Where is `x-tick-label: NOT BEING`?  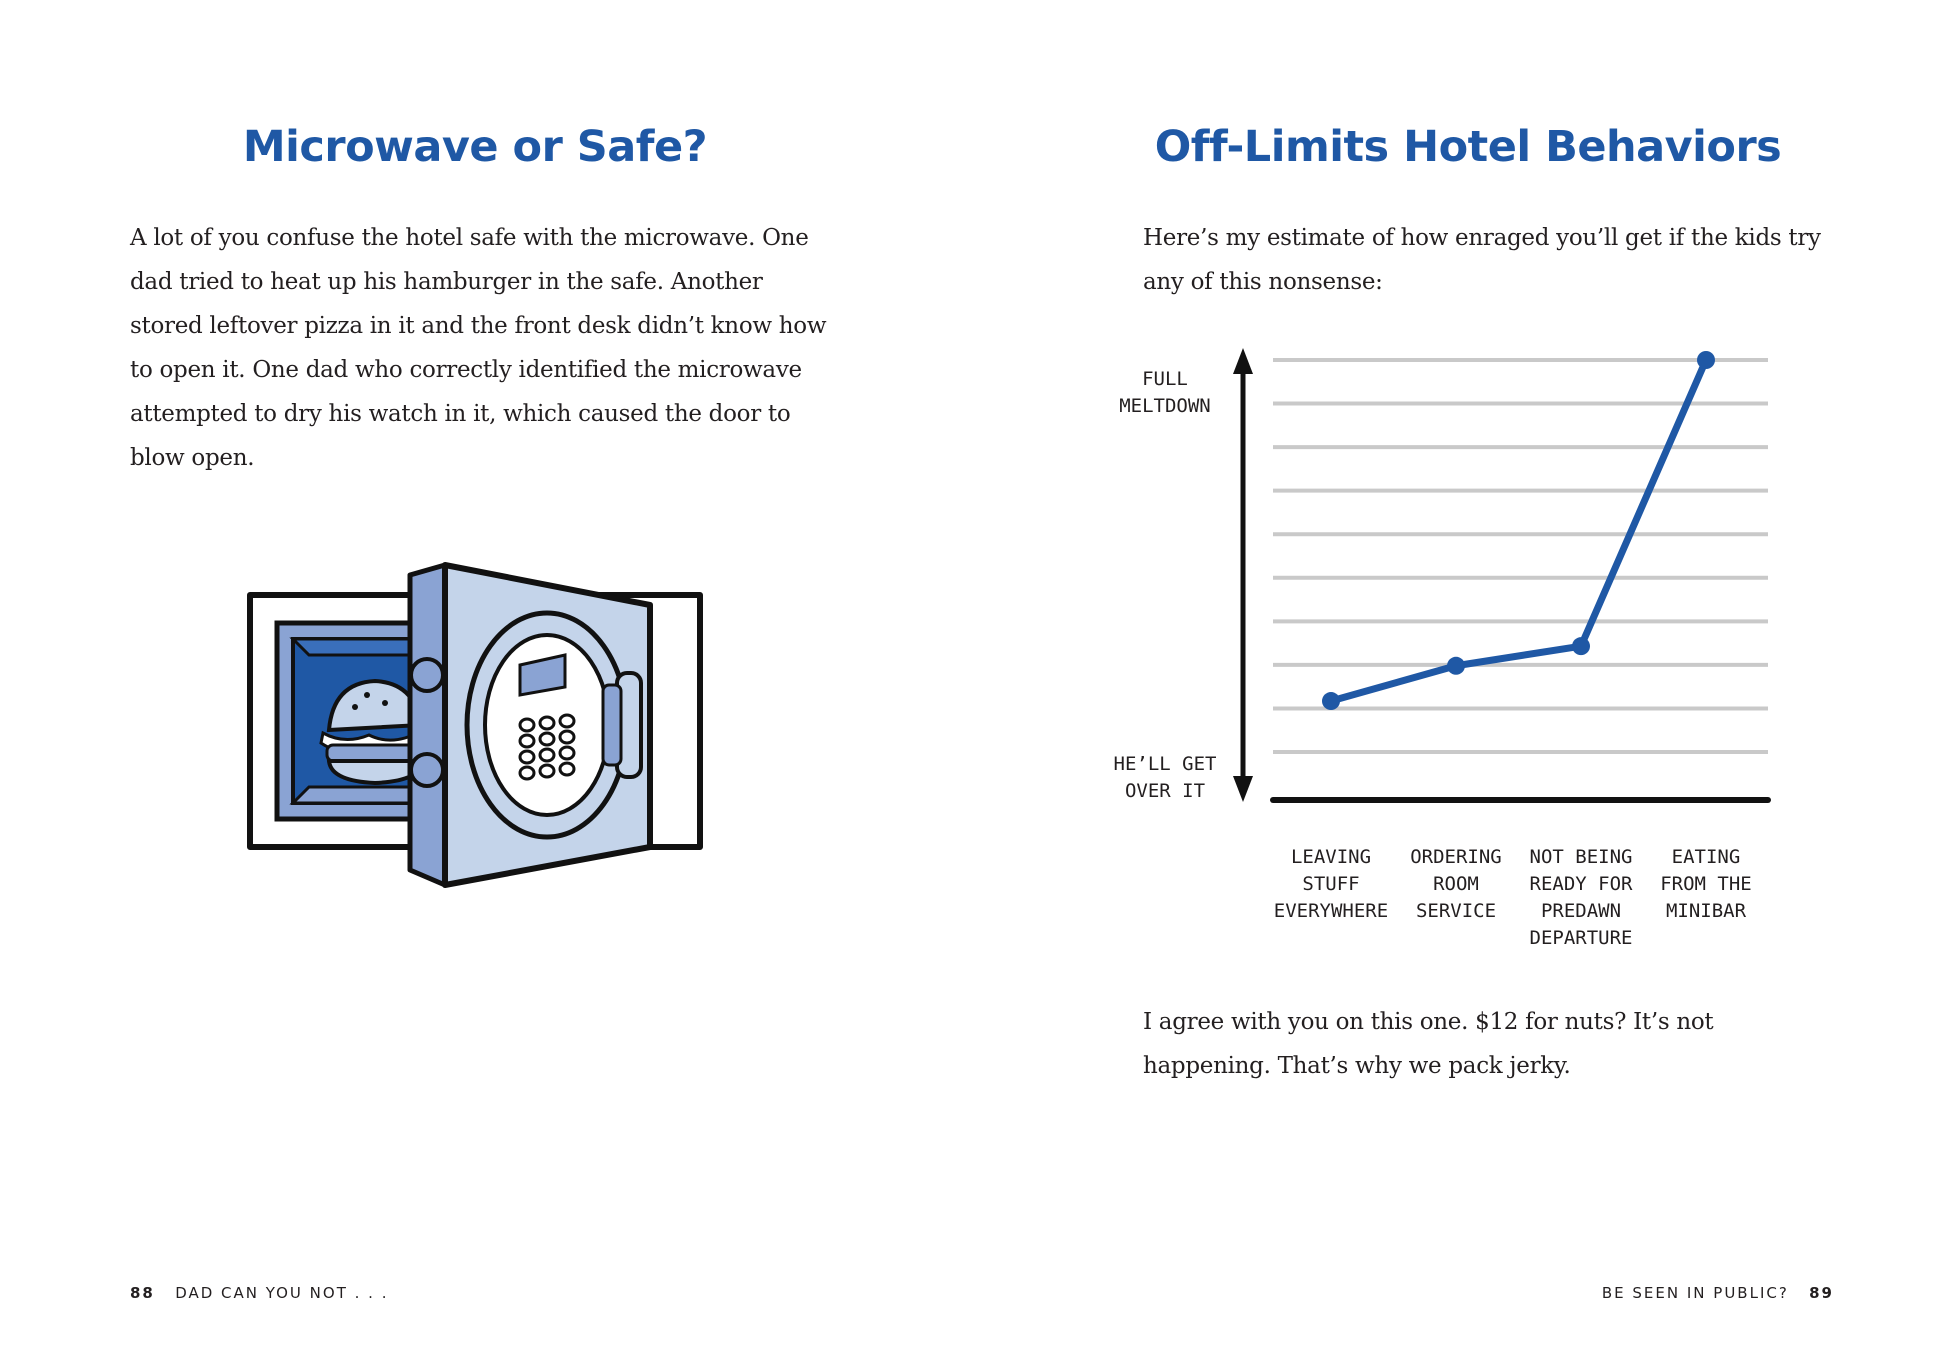
x-tick-label: NOT BEING is located at coordinates (1581, 857).